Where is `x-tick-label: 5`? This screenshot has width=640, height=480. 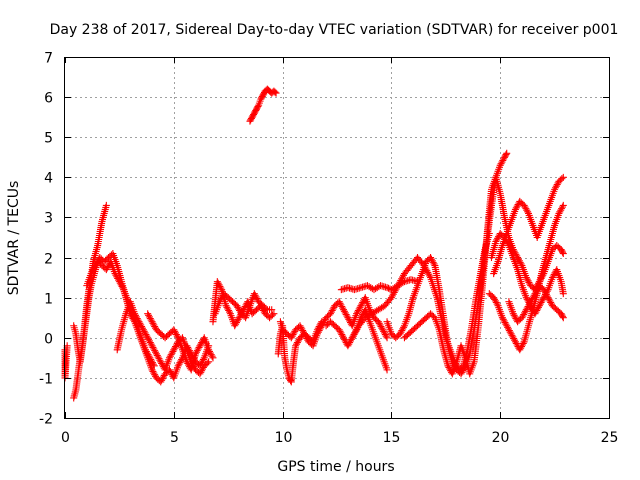 x-tick-label: 5 is located at coordinates (174, 438).